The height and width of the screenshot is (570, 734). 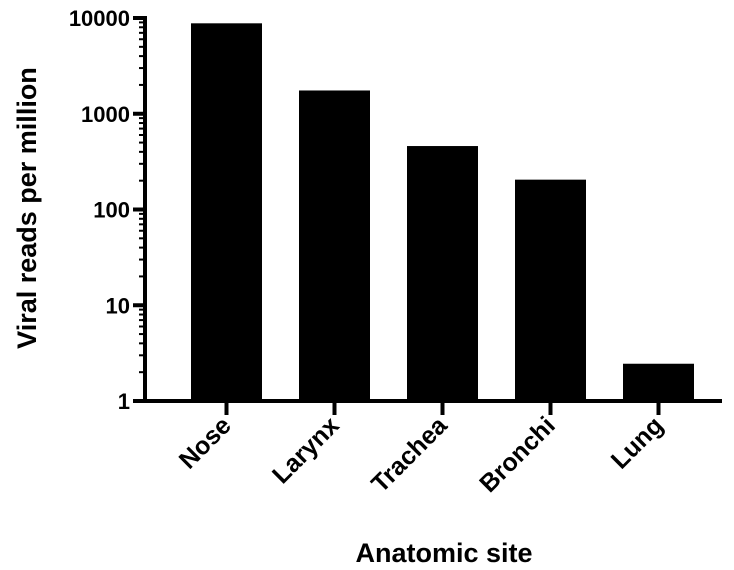 I want to click on y-tick-label: 1000, so click(x=105, y=114).